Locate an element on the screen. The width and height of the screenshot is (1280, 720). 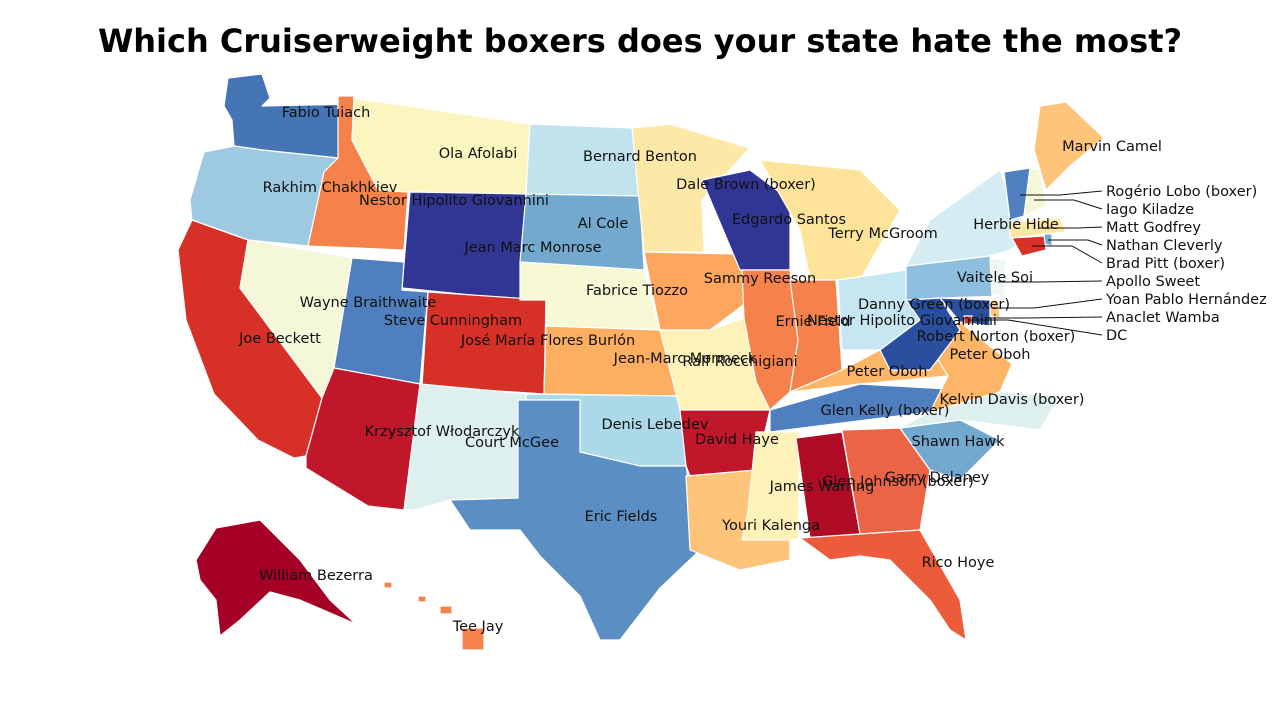
state-ia is located at coordinates (697, 291).